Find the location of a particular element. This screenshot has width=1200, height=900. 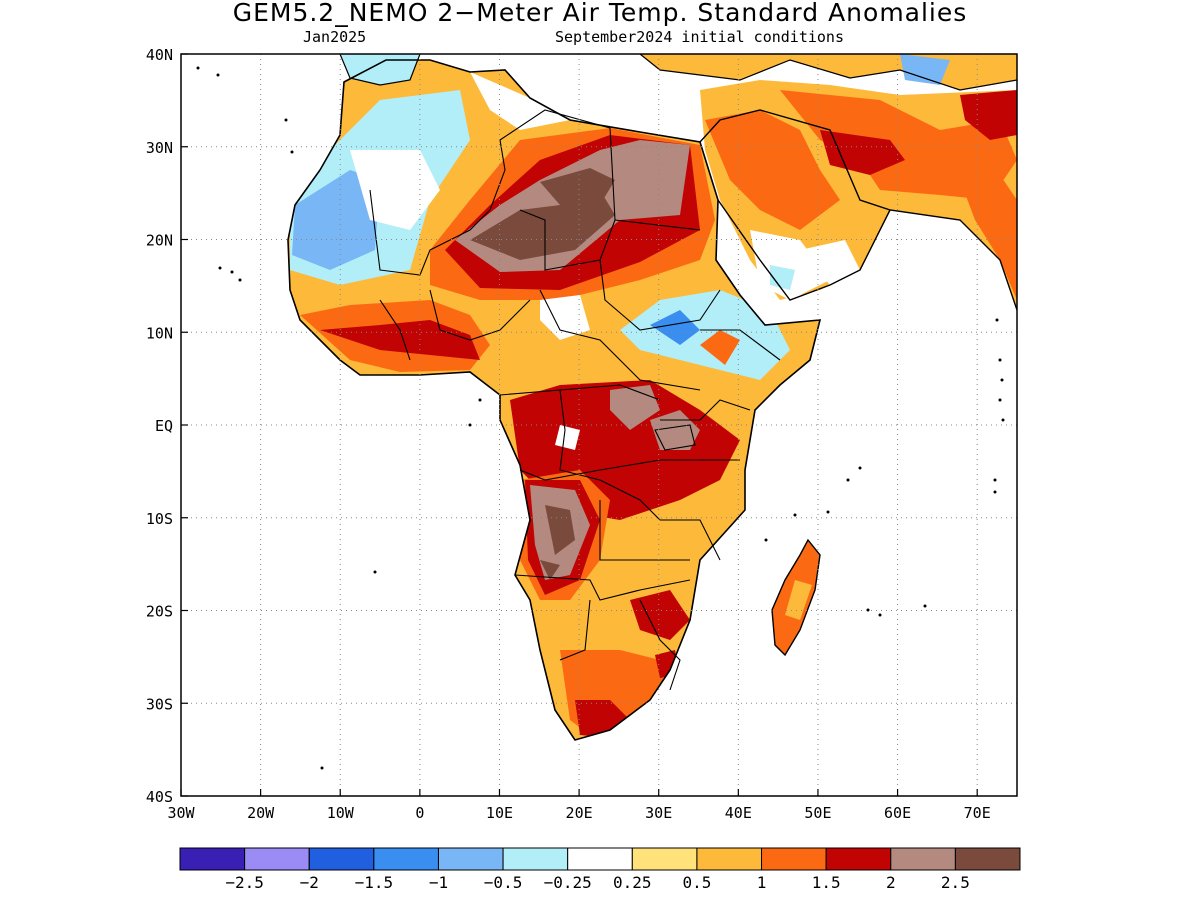

colorbar-label: −0.5 is located at coordinates (503, 882).